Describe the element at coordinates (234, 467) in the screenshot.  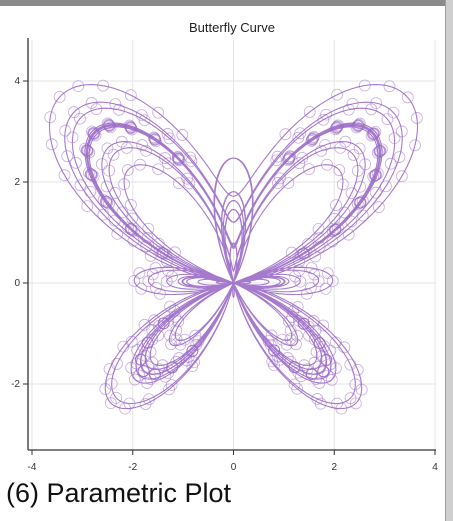
I see `x-tick-label: 0` at that location.